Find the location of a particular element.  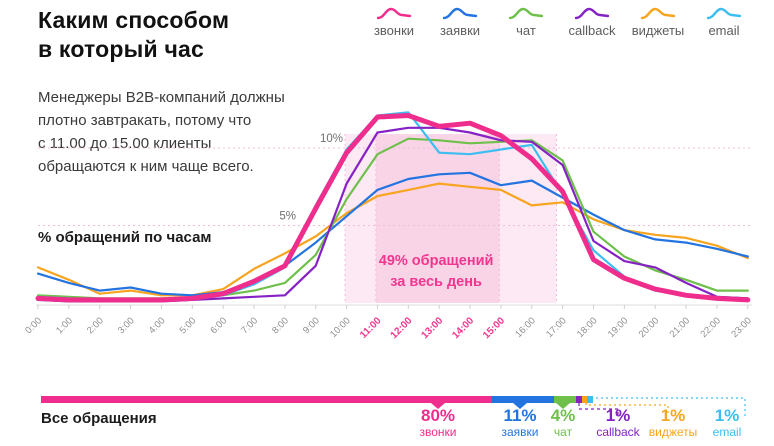

legend-item-label: звонки is located at coordinates (394, 30).